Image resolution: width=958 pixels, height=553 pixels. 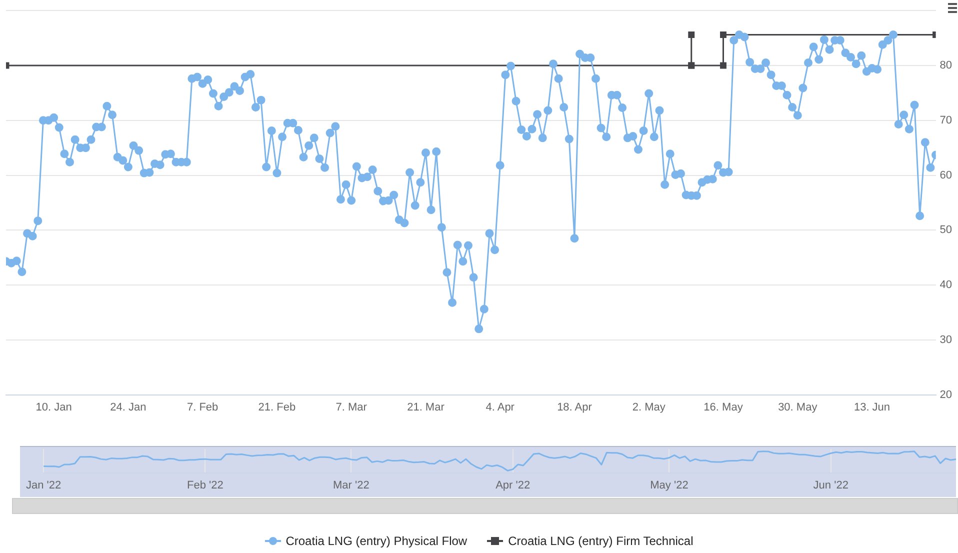 What do you see at coordinates (798, 407) in the screenshot?
I see `x-tick-label: 30. May` at bounding box center [798, 407].